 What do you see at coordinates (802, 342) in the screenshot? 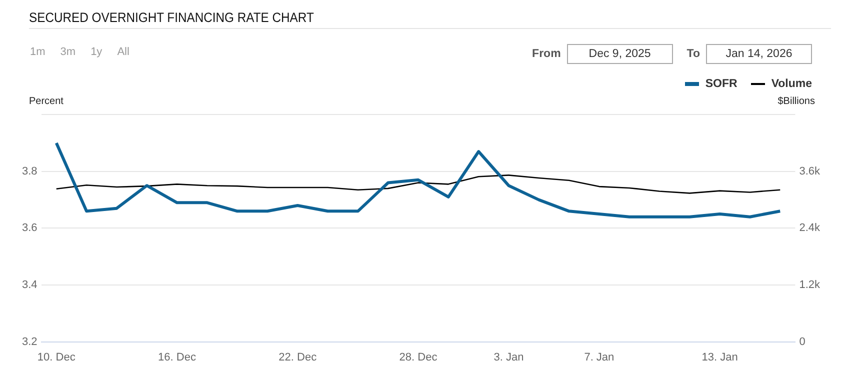
I see `y2-tick-label: 0` at bounding box center [802, 342].